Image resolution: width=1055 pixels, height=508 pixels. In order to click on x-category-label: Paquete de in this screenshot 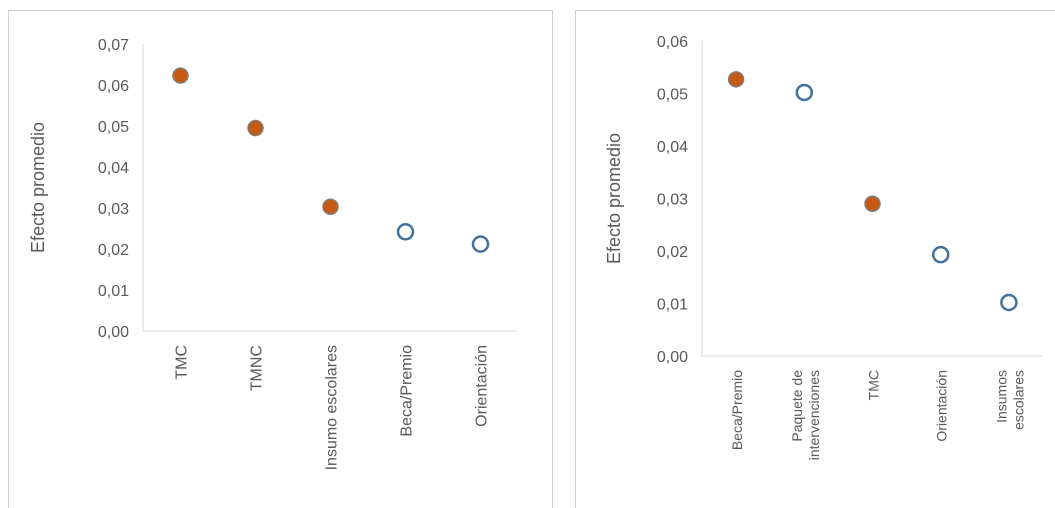, I will do `click(797, 406)`.